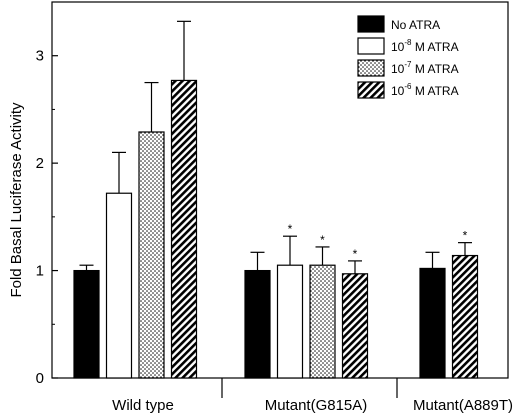 The image size is (520, 417). Describe the element at coordinates (40, 56) in the screenshot. I see `y-tick-label: 3` at that location.